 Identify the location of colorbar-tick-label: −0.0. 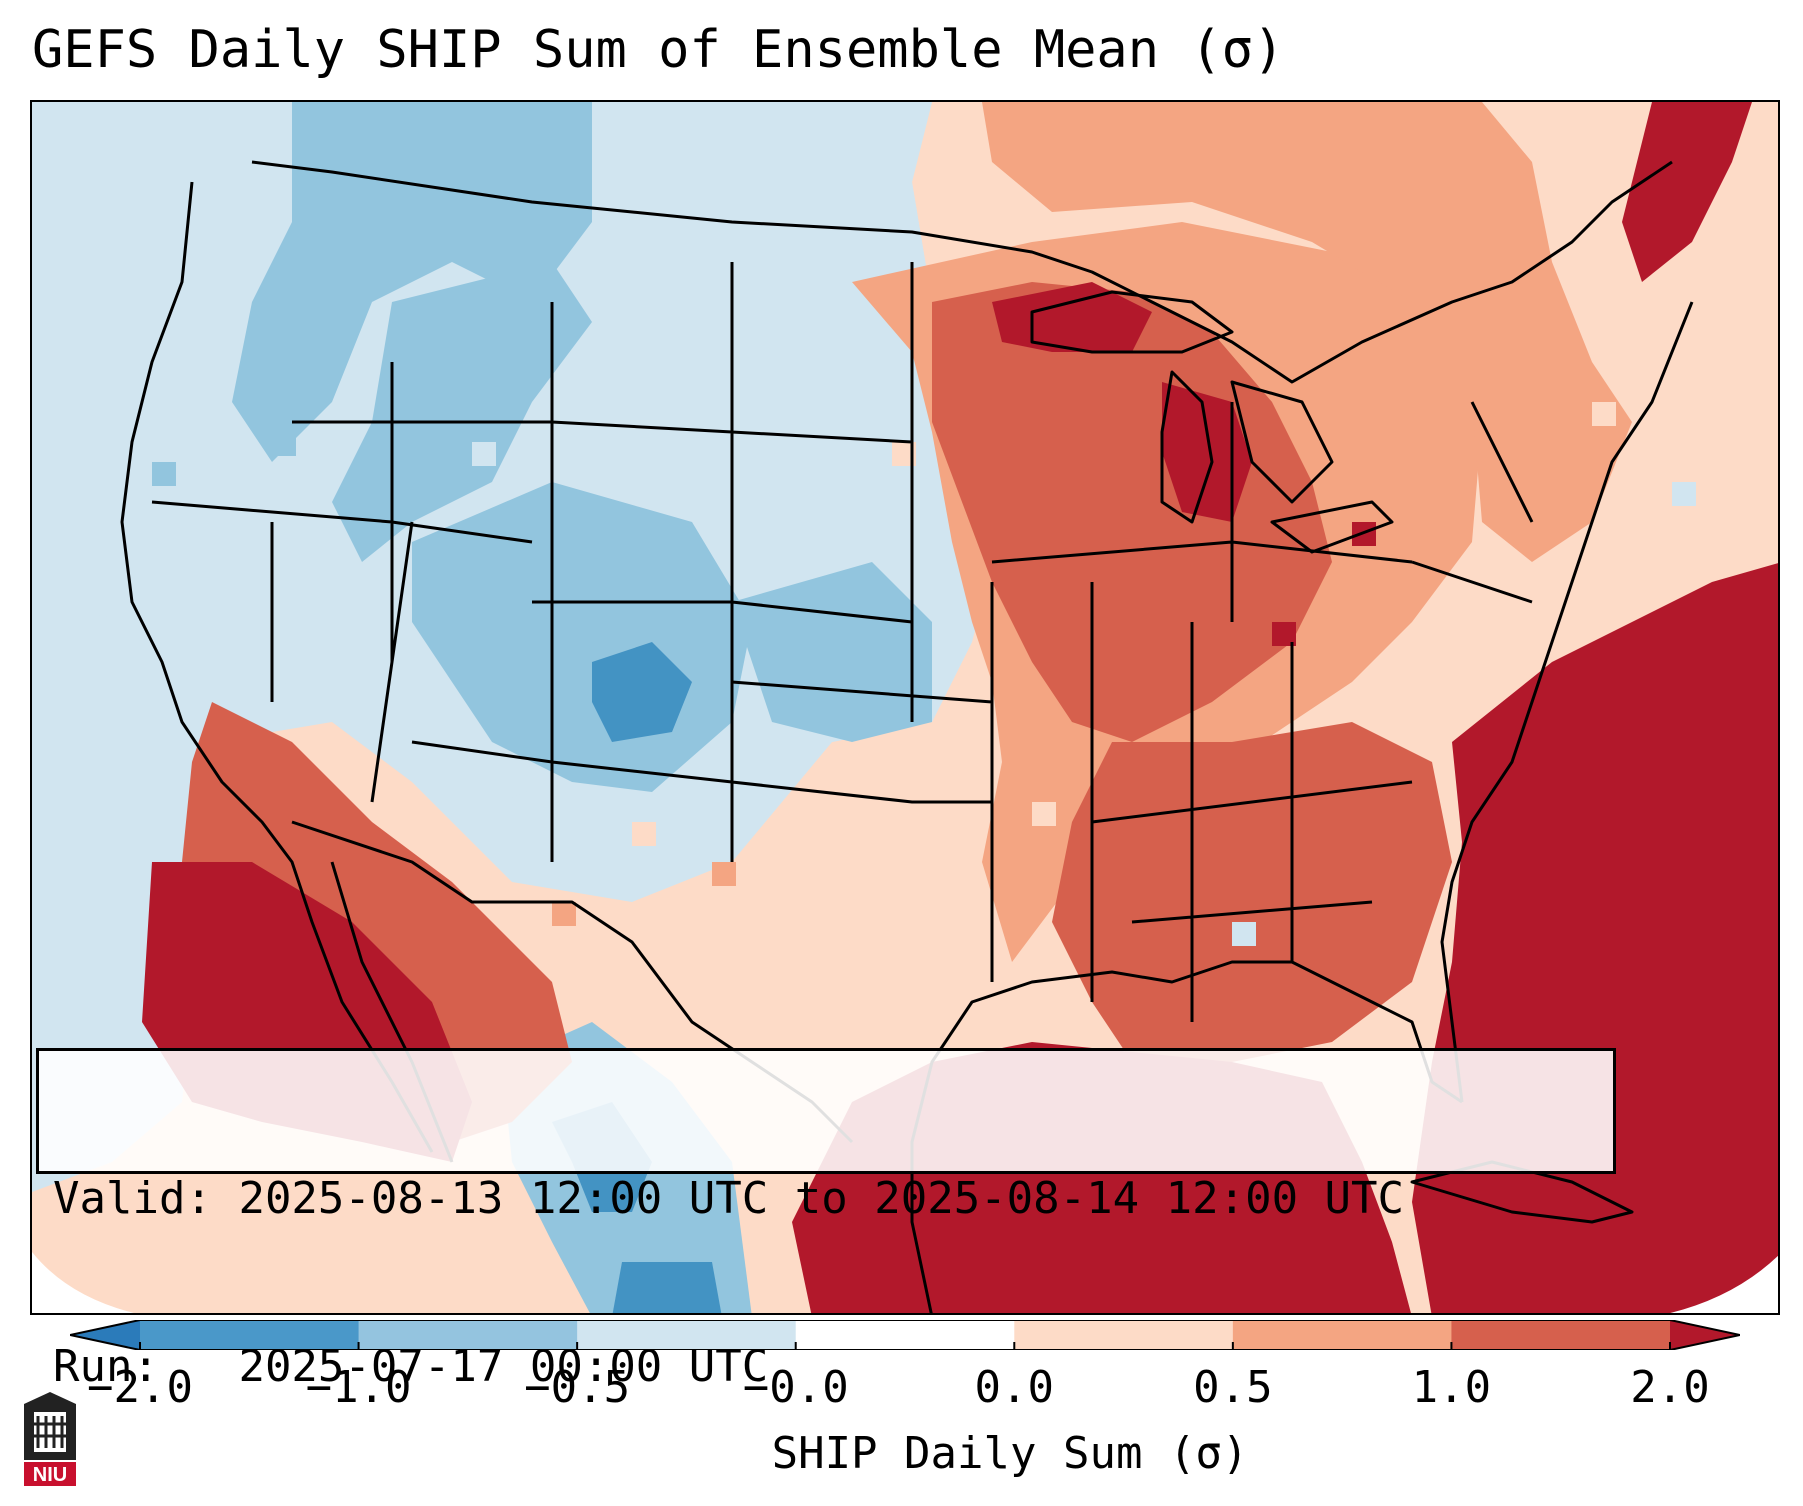
(795, 1387).